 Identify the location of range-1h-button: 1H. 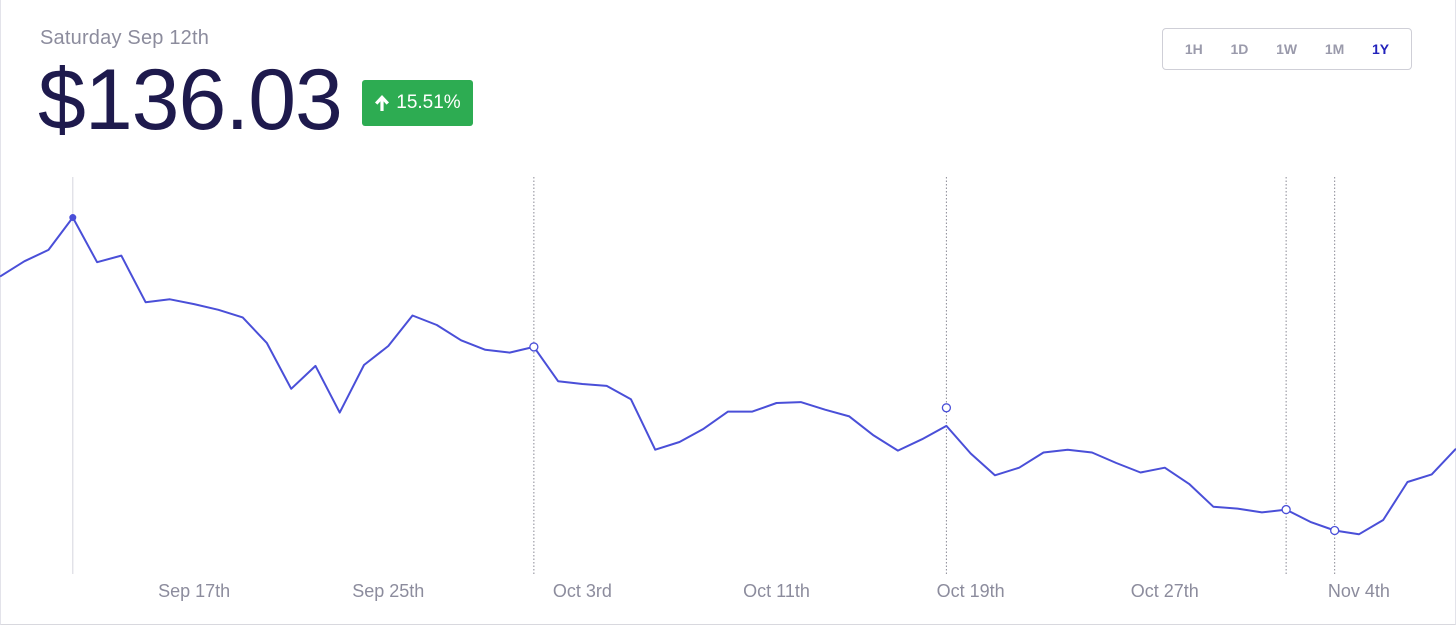
(1193, 49).